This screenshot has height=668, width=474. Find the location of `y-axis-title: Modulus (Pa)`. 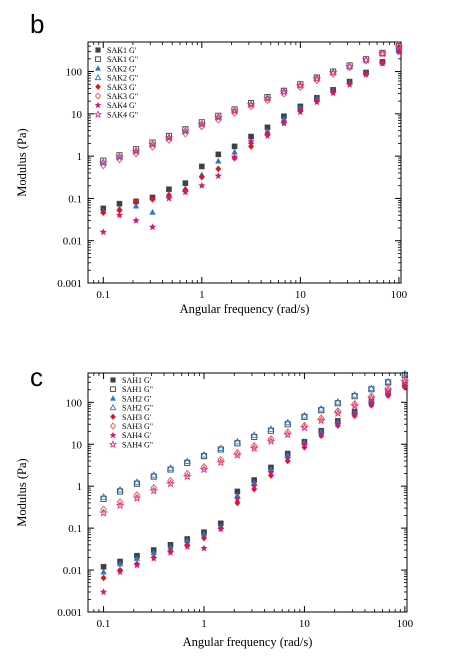

y-axis-title: Modulus (Pa) is located at coordinates (22, 162).